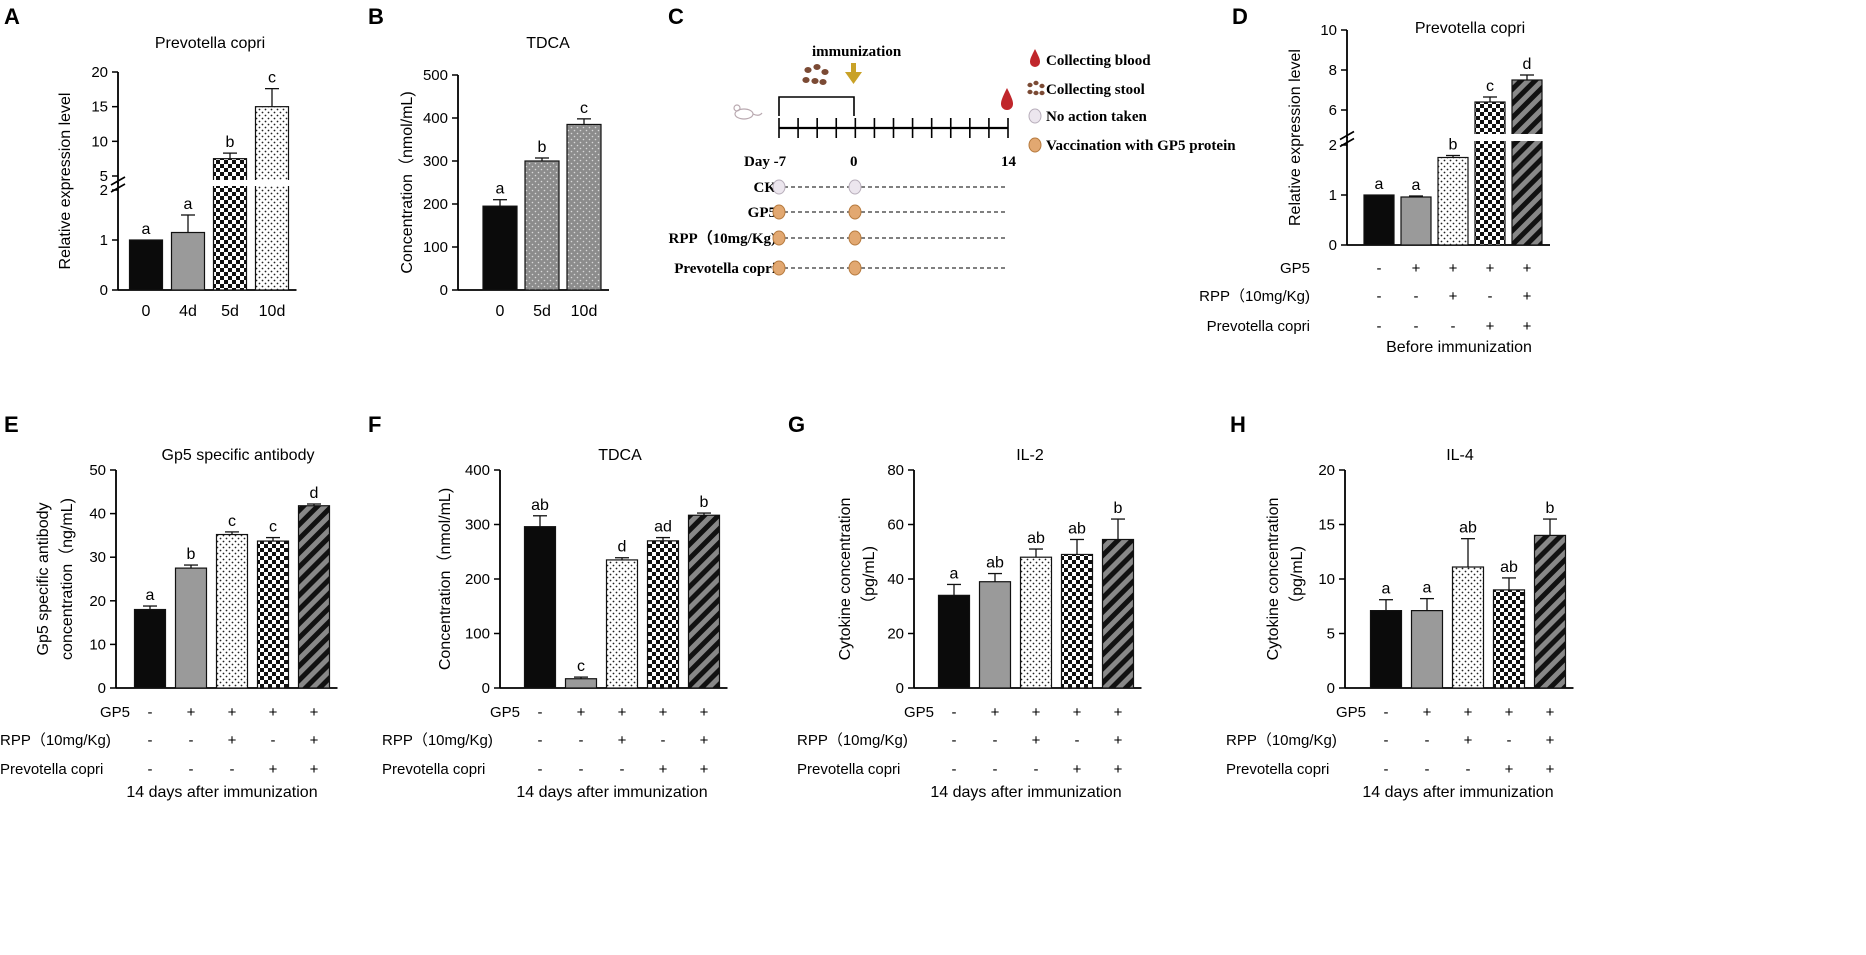 The height and width of the screenshot is (955, 1866). Describe the element at coordinates (725, 269) in the screenshot. I see `group-label: Prevotella copri` at that location.